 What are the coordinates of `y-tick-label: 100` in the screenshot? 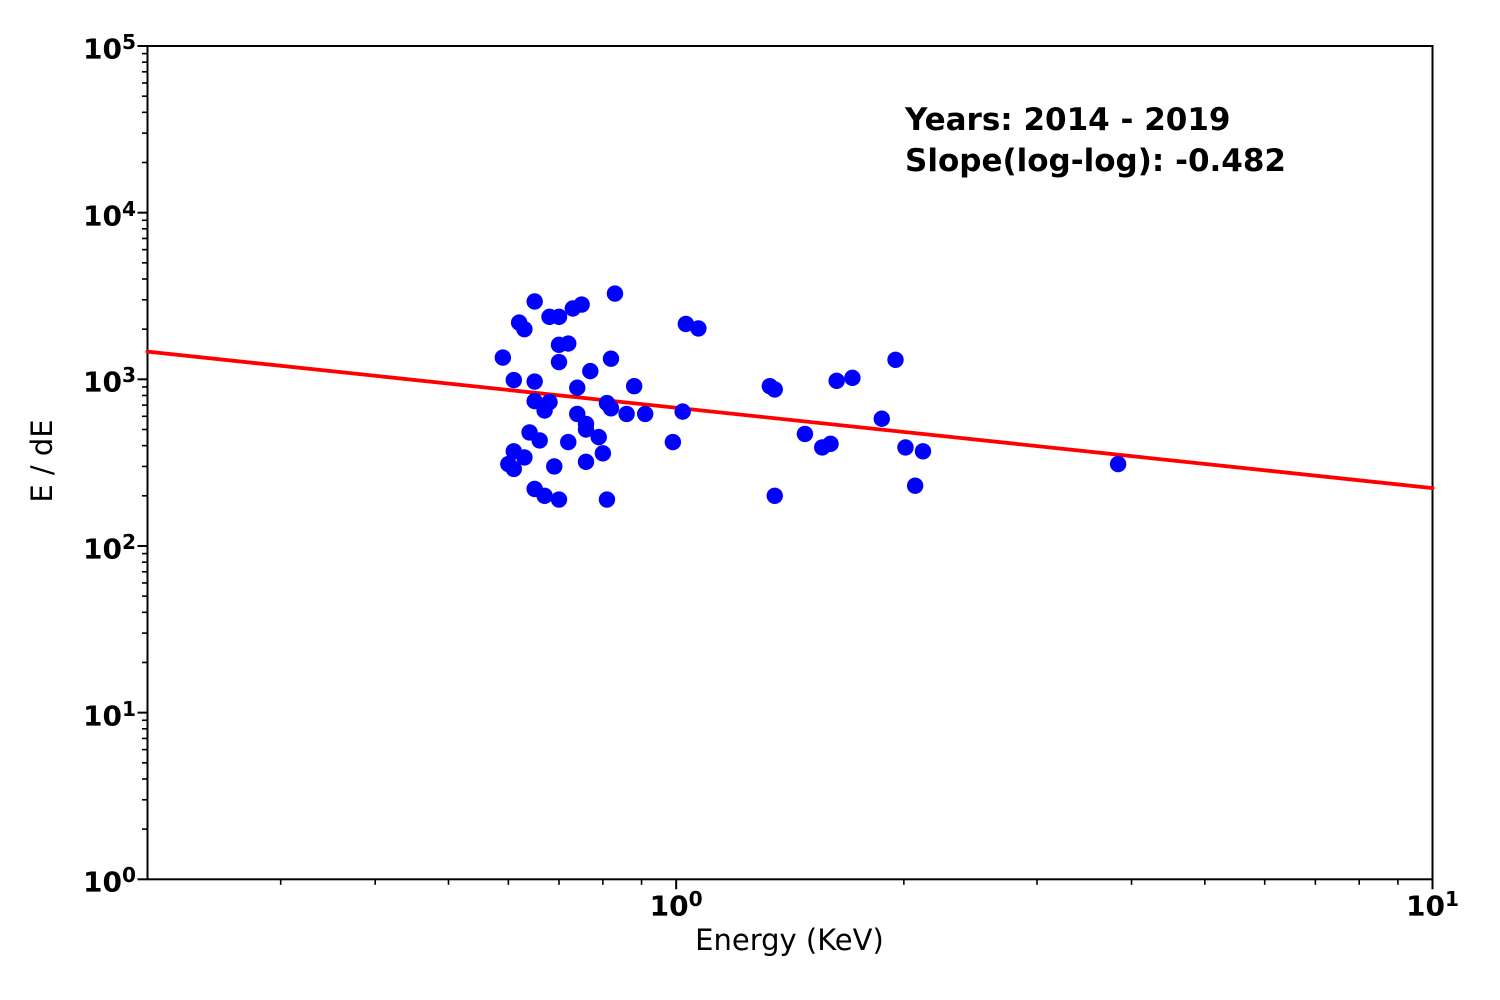 It's located at (109, 881).